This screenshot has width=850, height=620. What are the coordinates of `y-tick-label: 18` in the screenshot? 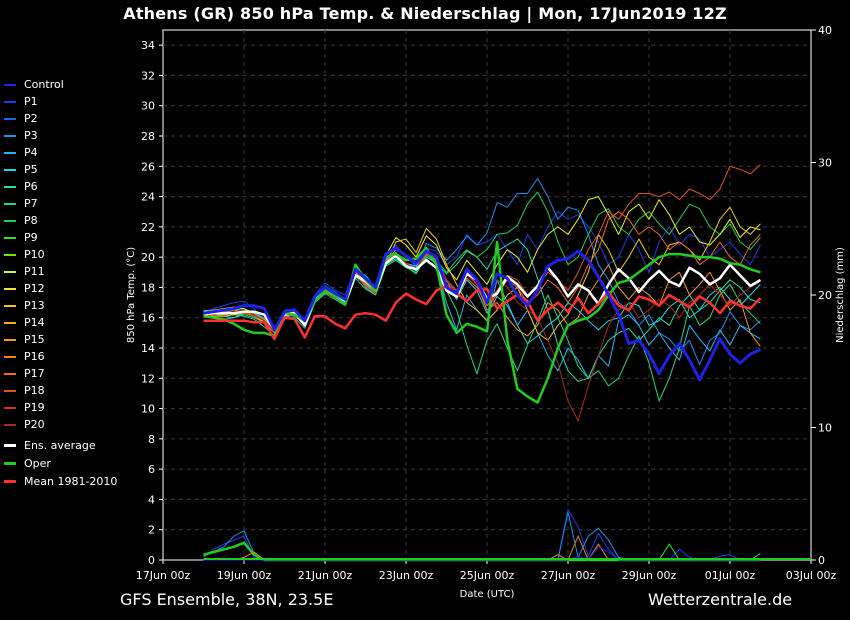 It's located at (148, 287).